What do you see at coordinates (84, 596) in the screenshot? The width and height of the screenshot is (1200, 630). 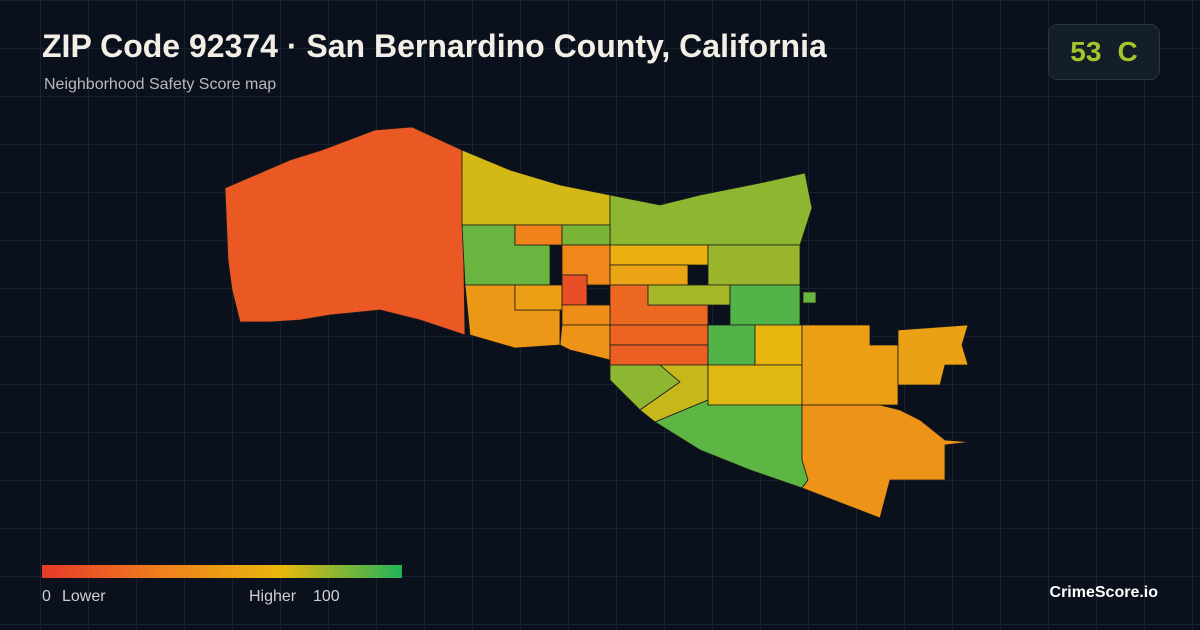 I see `legend-min-label: Lower` at bounding box center [84, 596].